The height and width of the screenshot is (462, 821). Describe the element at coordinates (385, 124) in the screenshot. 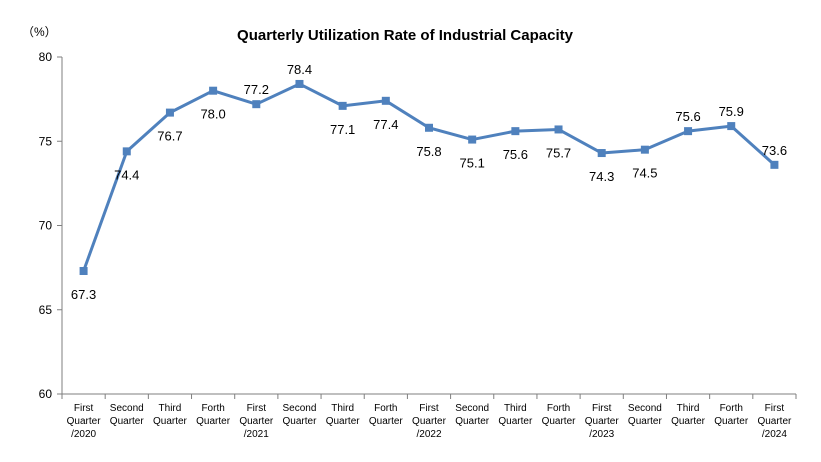

I see `data-label: 77.4` at that location.